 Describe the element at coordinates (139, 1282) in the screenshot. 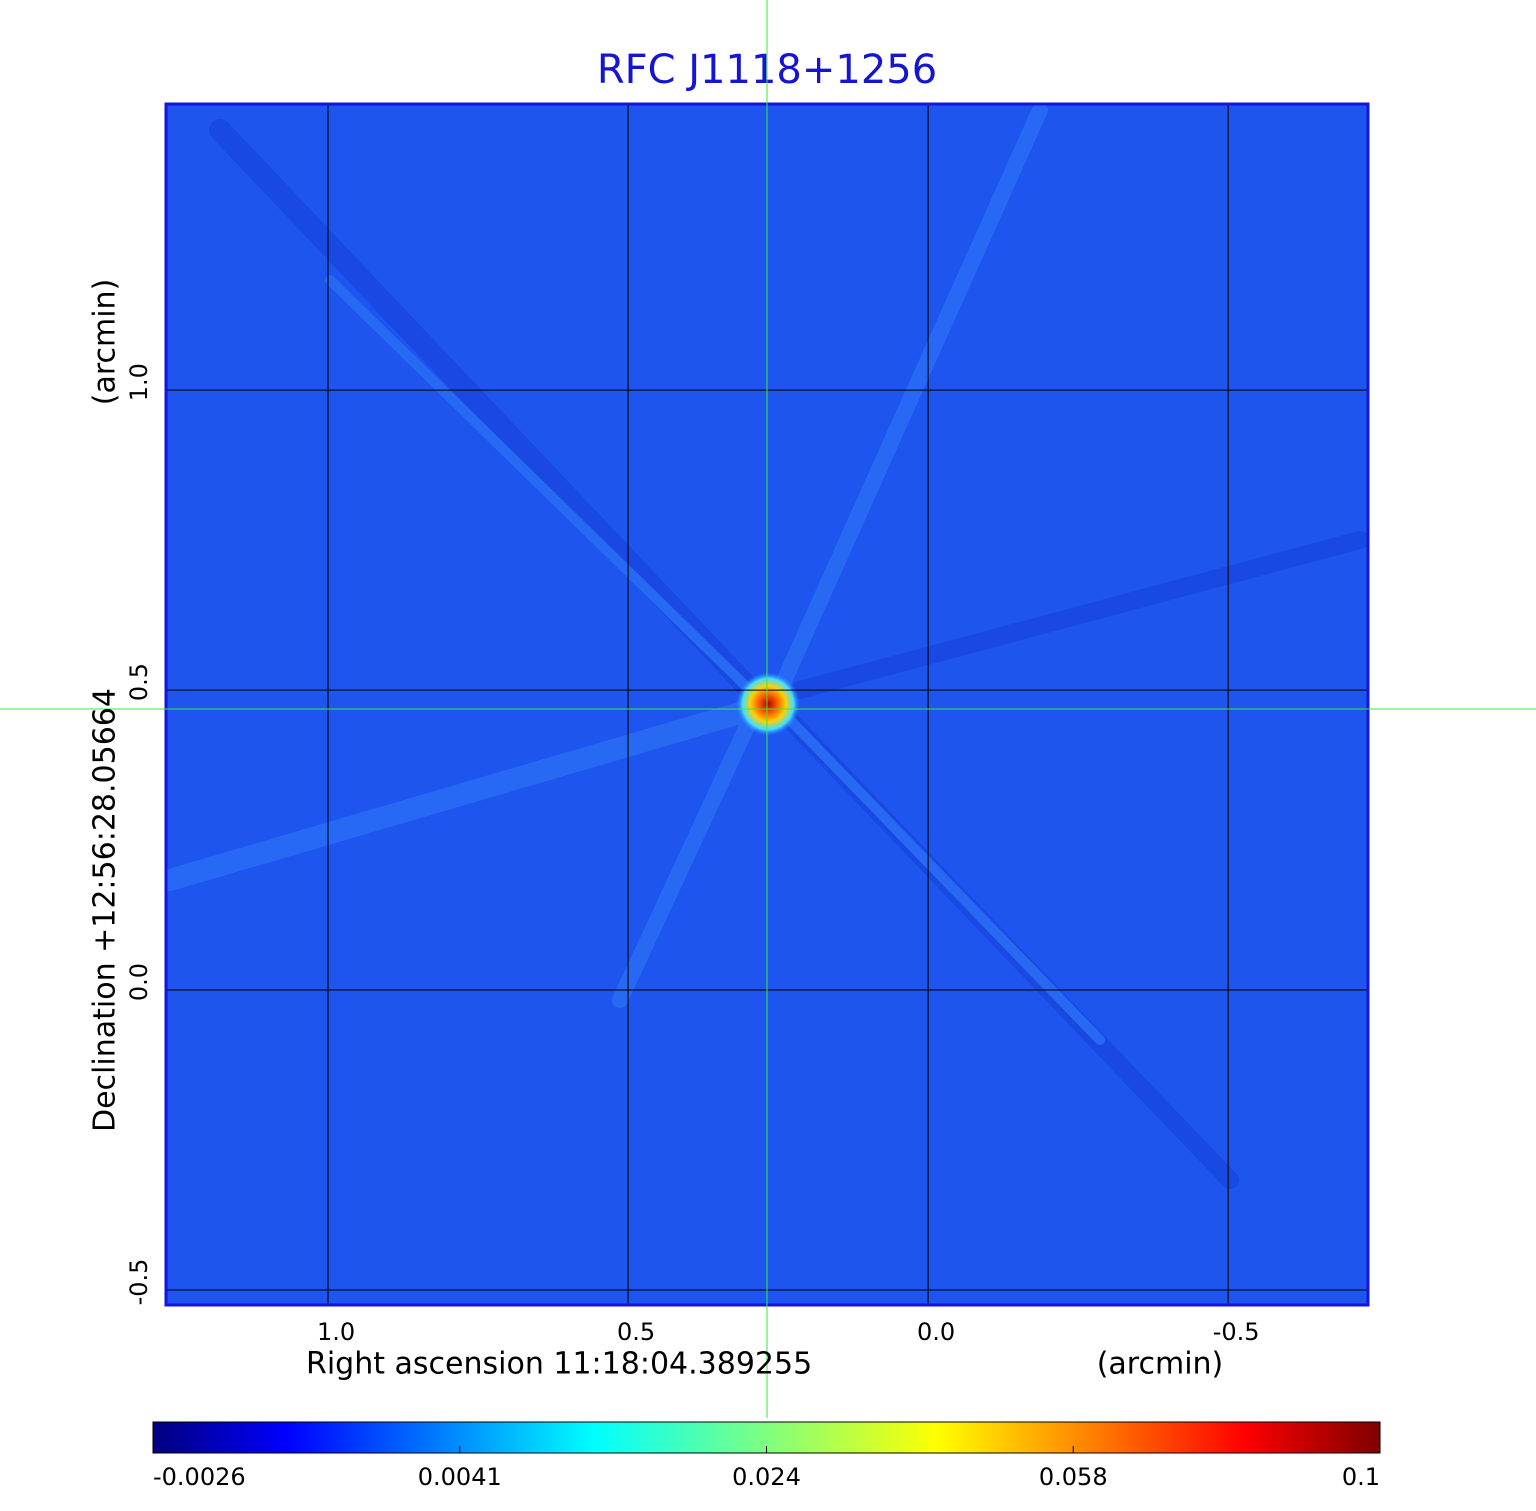

I see `y-tick-label: -0.5` at that location.